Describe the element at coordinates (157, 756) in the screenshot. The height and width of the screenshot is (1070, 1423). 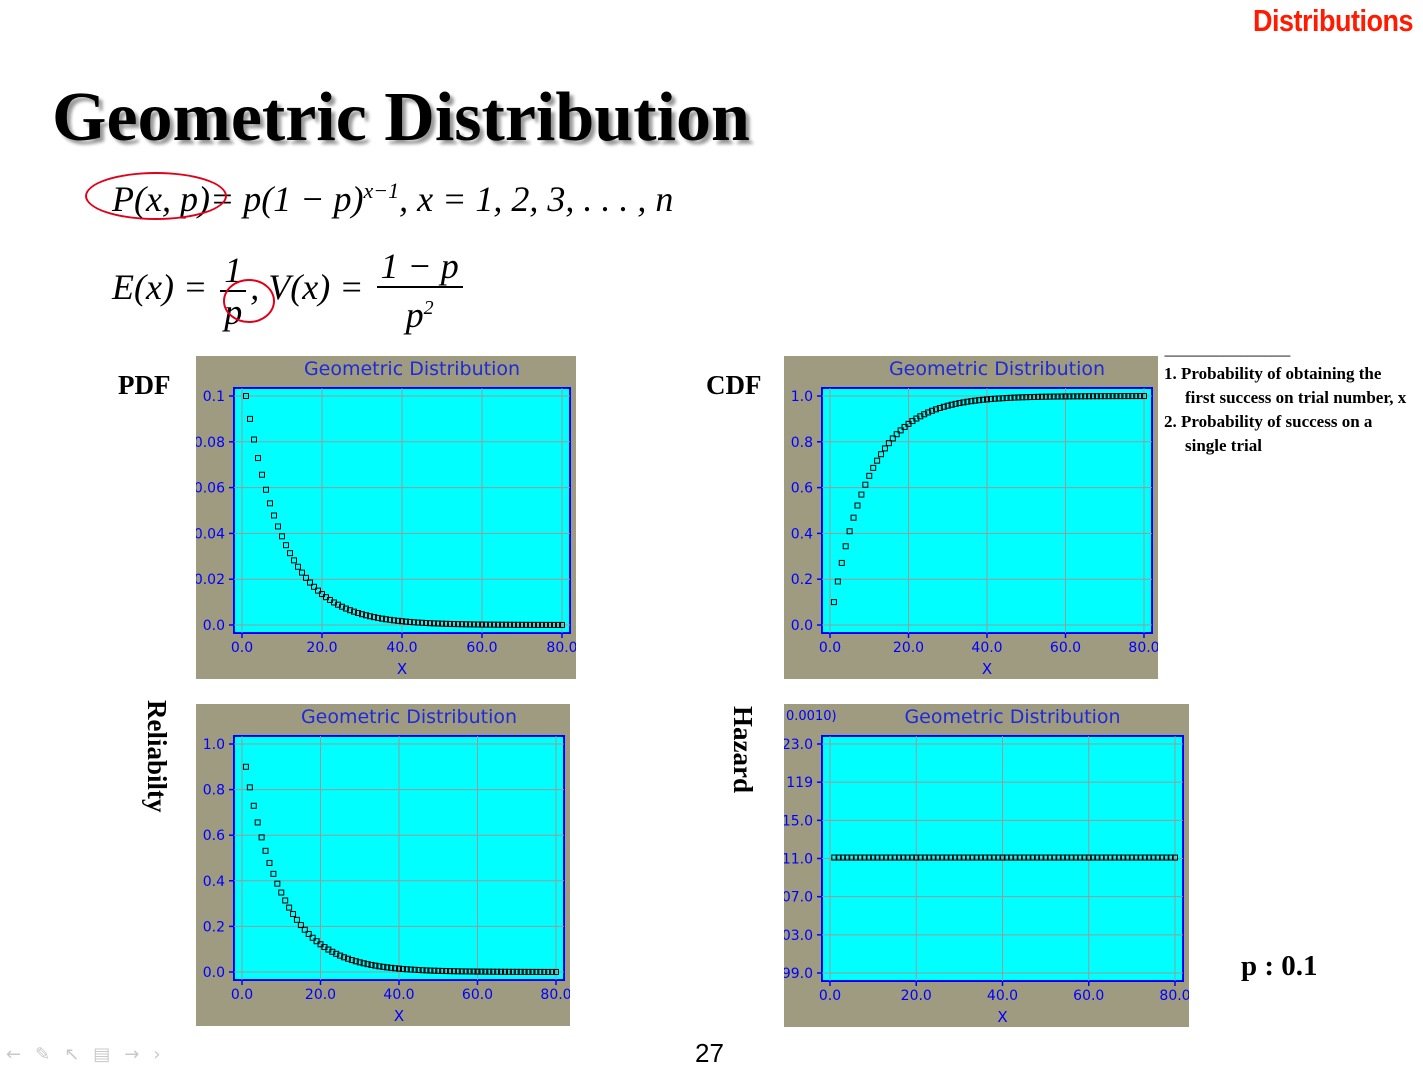
I see `reliability-label: Reliabilty` at that location.